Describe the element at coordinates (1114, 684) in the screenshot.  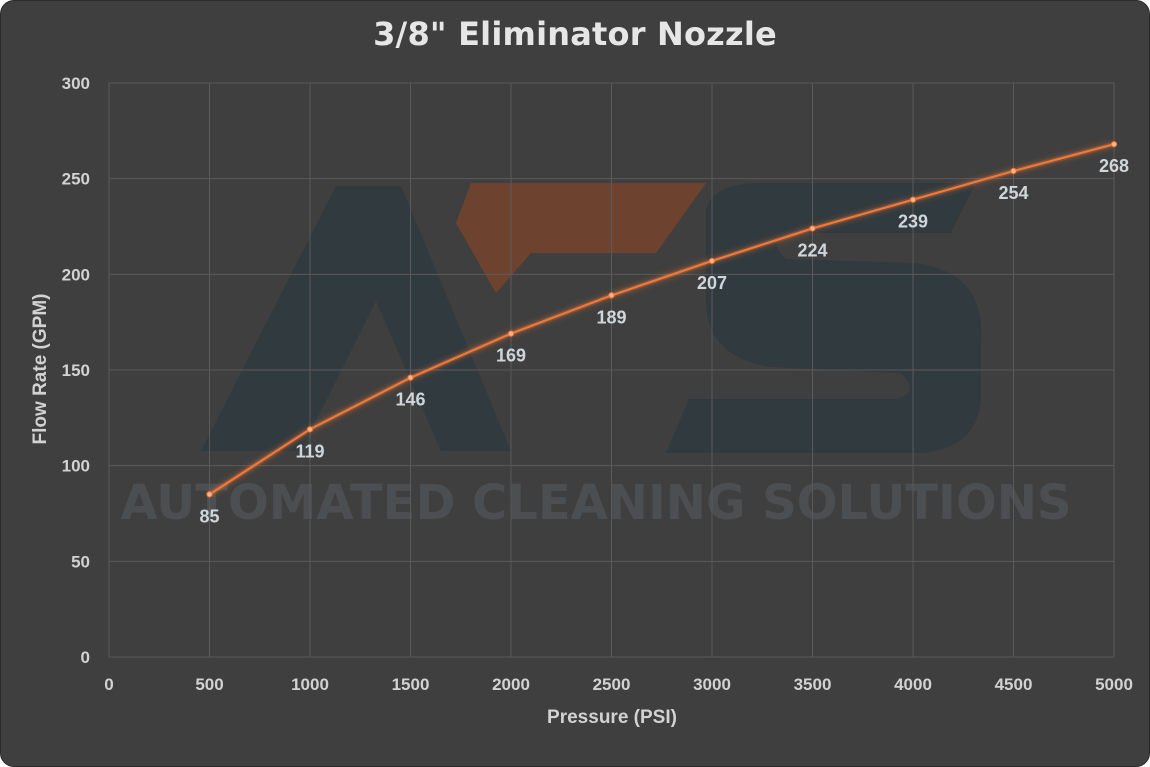
I see `x-tick-label: 5000` at that location.